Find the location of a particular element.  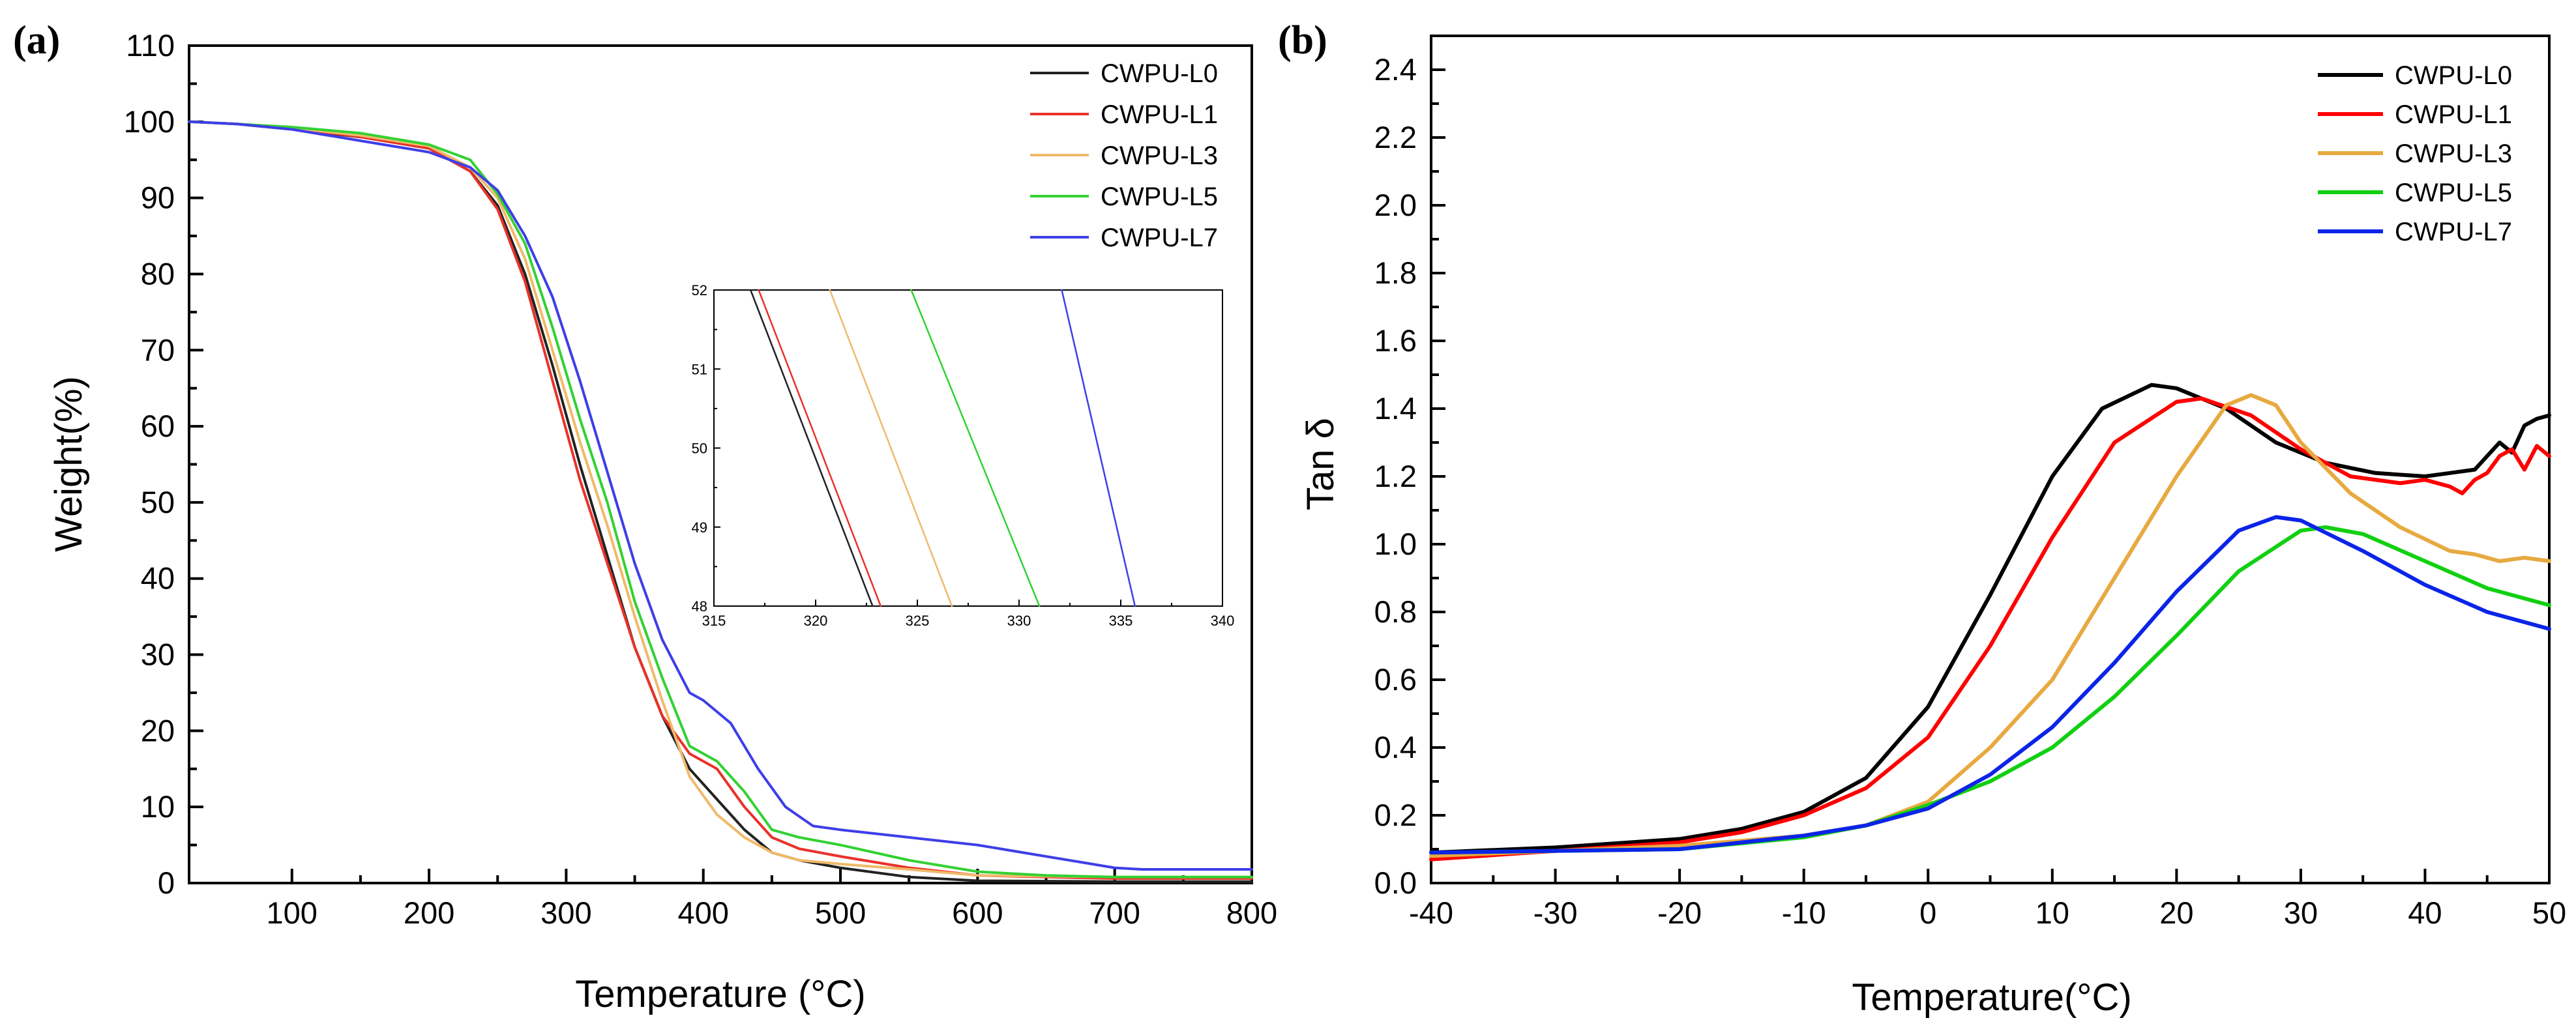

panel-b-legend: CWPU-L0 CWPU-L1 CWPU-L3 CWPU-L5 CWPU-L7 is located at coordinates (2415, 153).